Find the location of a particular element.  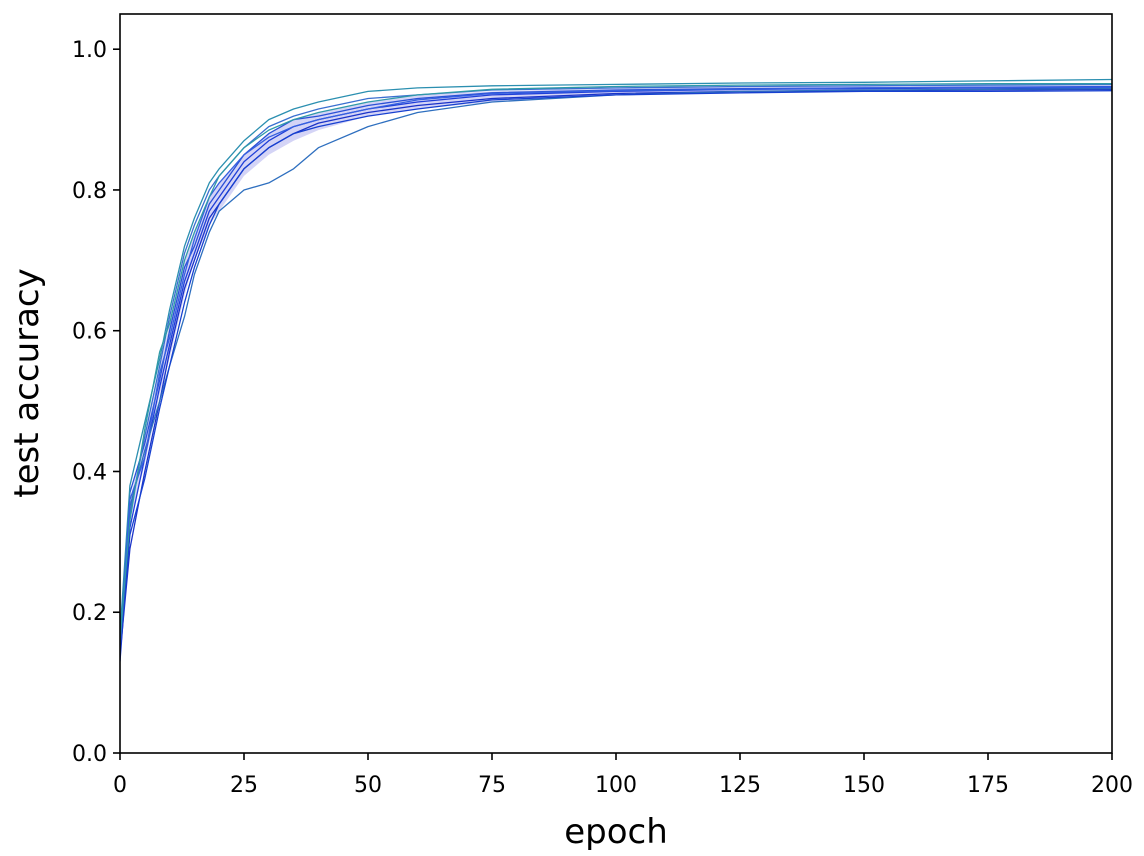

x-axis: 0 25 50 75 100 125 150 175 200 is located at coordinates (623, 775).